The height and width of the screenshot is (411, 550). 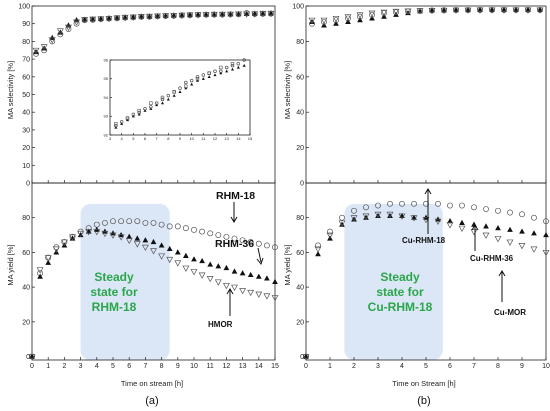 I want to click on y-tick-label: 100, so click(x=298, y=6).